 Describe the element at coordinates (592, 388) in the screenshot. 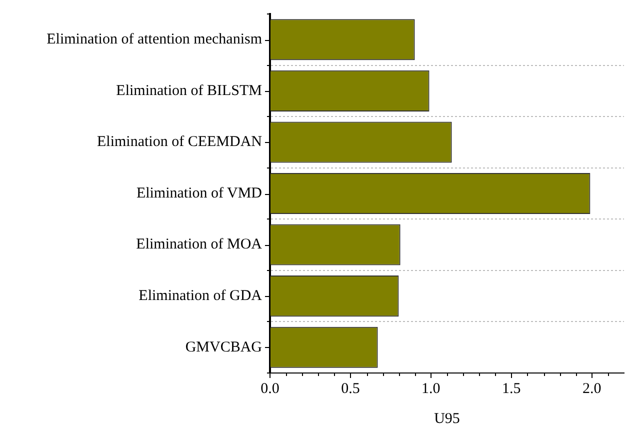

I see `x-tick-label: 2.0` at that location.